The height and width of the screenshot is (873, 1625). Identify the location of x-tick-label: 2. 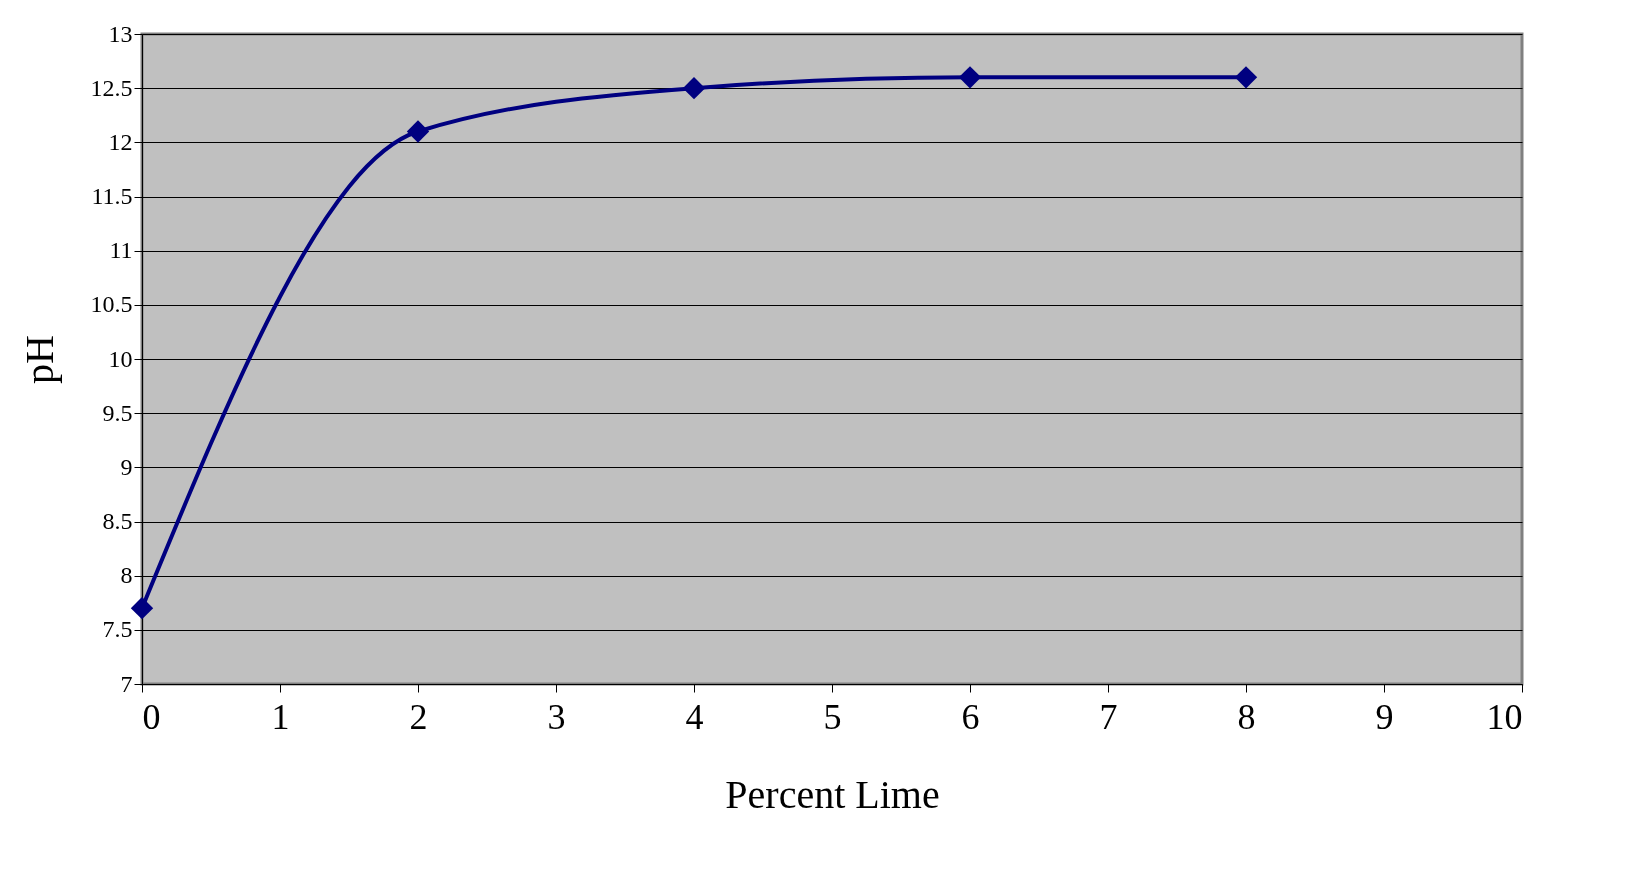
(418, 716).